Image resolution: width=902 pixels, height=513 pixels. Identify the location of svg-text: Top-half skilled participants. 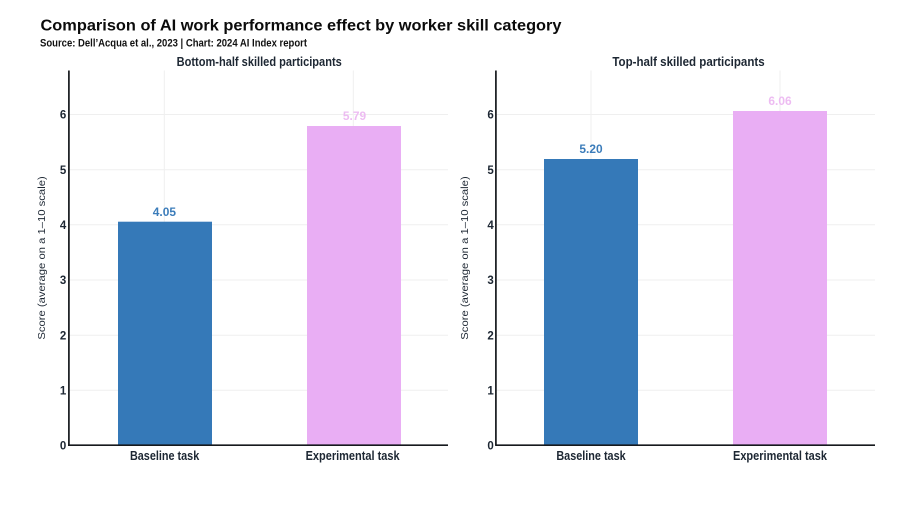
(688, 62).